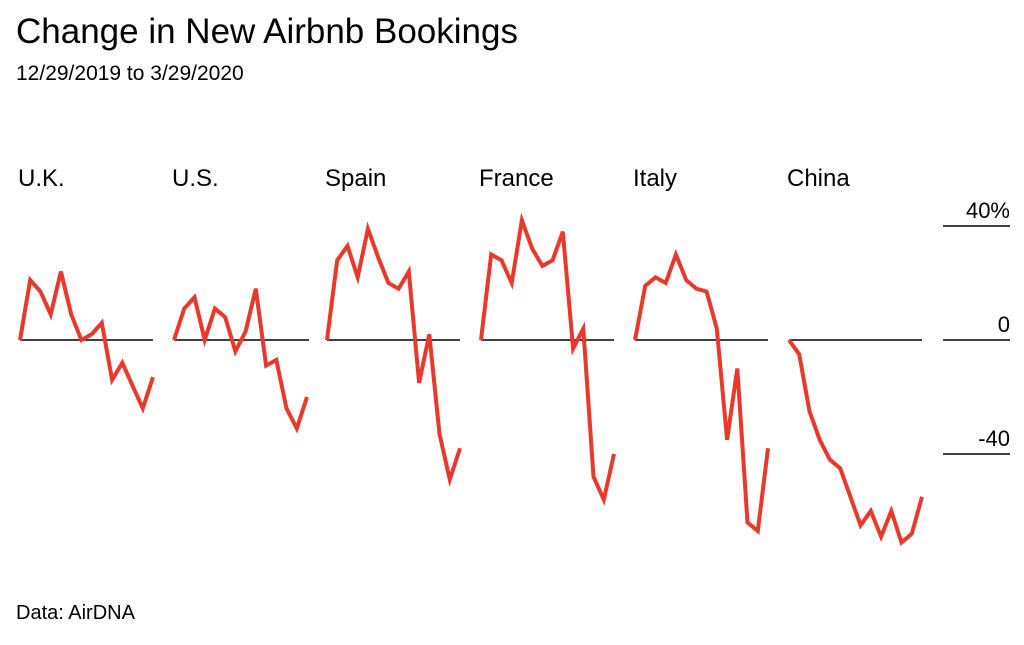 This screenshot has height=645, width=1024. What do you see at coordinates (41, 178) in the screenshot?
I see `panel-label: U.K.` at bounding box center [41, 178].